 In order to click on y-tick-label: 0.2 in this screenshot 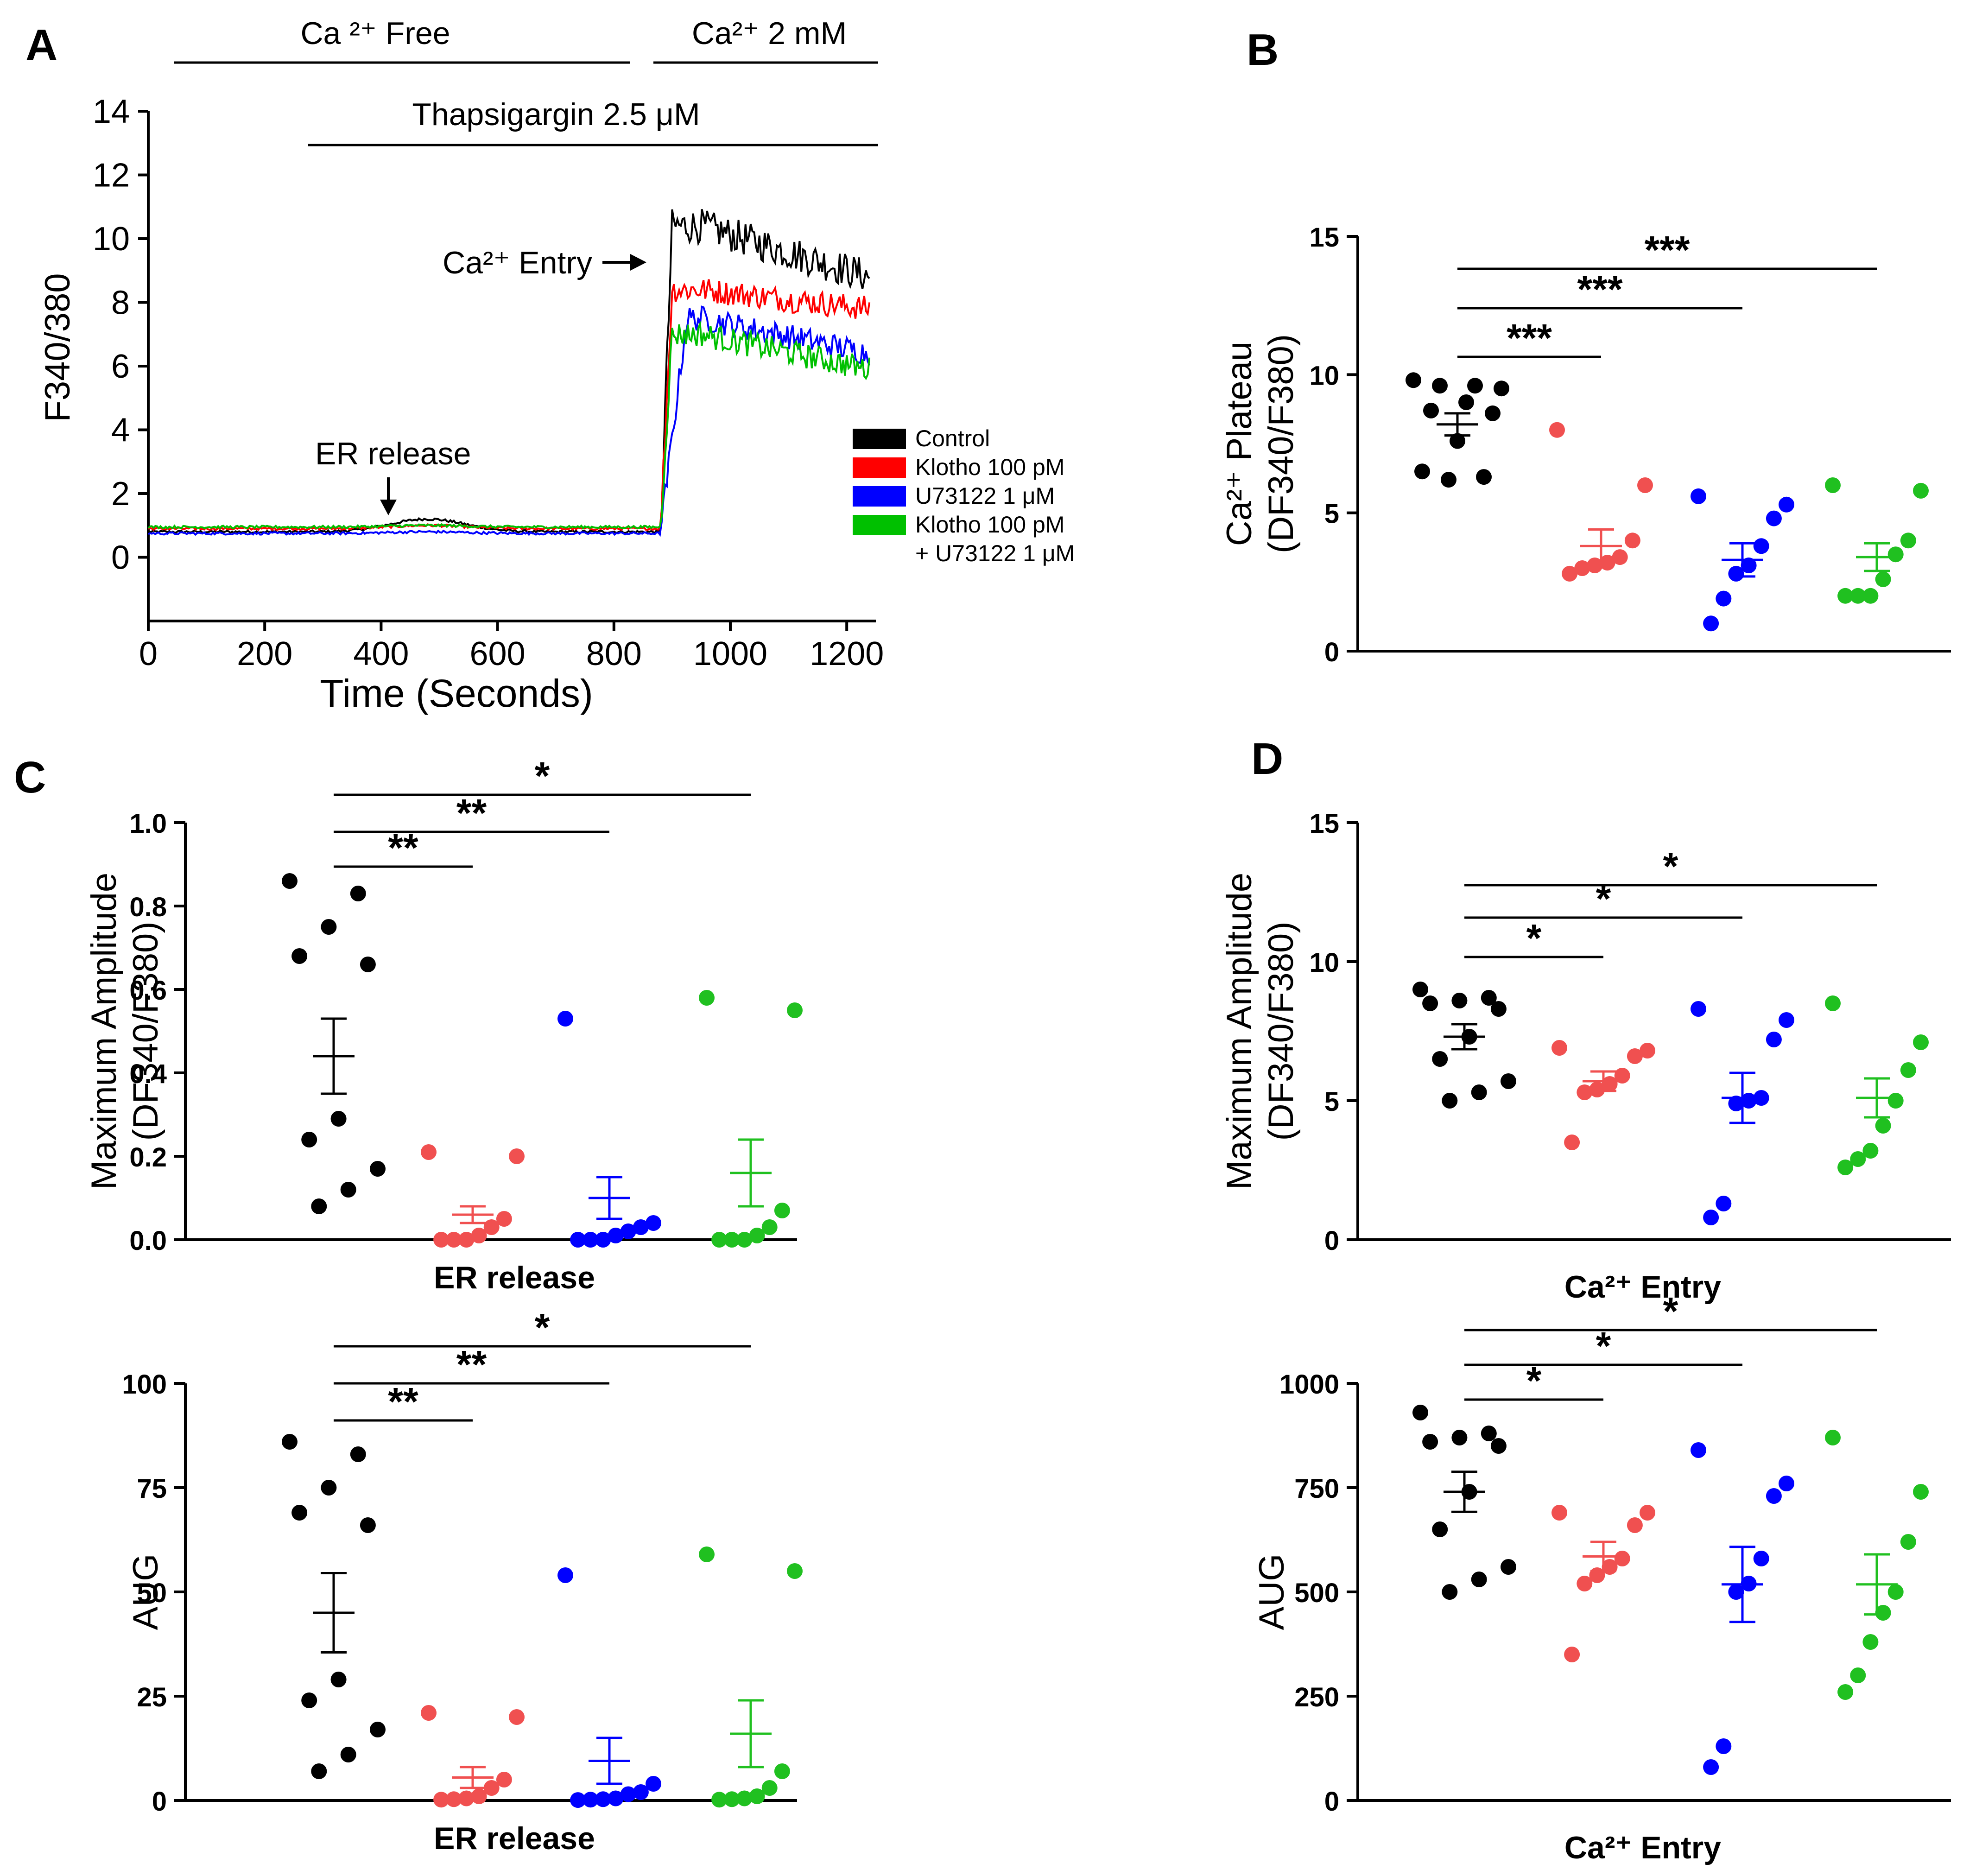, I will do `click(148, 1157)`.